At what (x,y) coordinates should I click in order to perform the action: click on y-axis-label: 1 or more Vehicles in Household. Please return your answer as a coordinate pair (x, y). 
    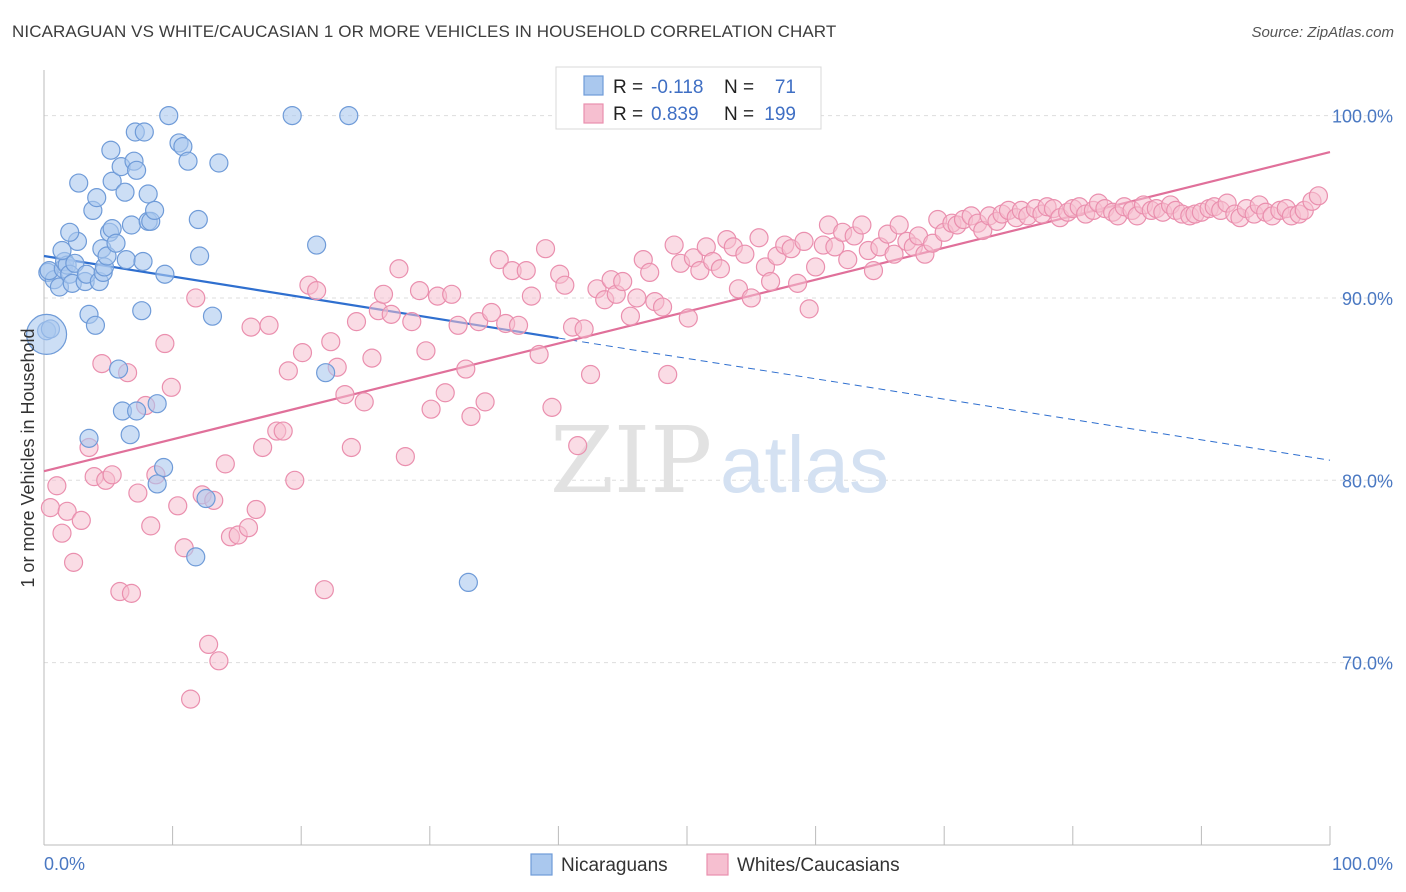
    Looking at the image, I should click on (28, 457).